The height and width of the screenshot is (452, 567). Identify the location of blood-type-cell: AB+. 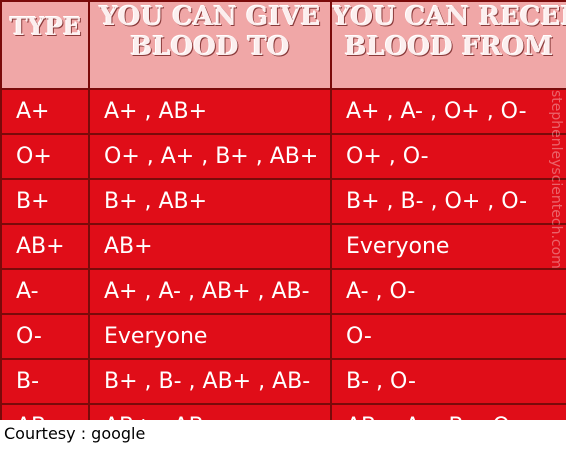
(45, 246).